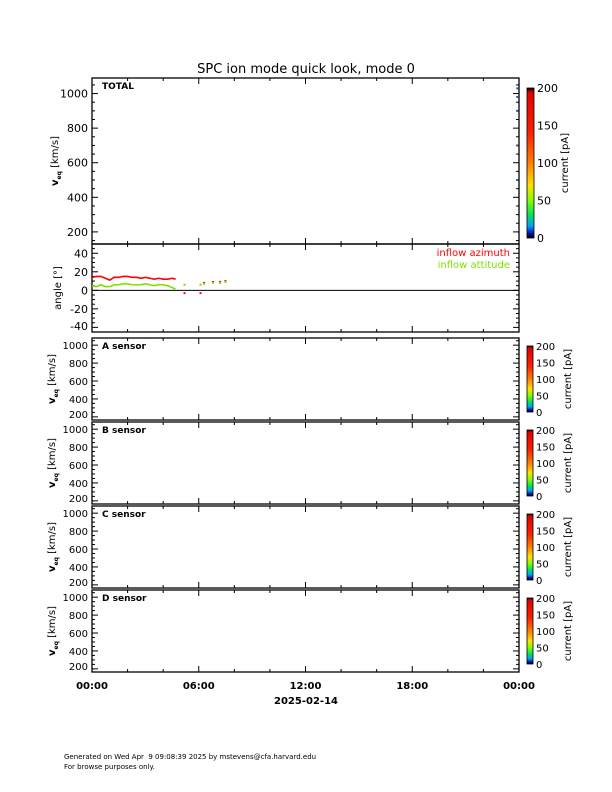  What do you see at coordinates (124, 599) in the screenshot?
I see `panel-label: D sensor` at bounding box center [124, 599].